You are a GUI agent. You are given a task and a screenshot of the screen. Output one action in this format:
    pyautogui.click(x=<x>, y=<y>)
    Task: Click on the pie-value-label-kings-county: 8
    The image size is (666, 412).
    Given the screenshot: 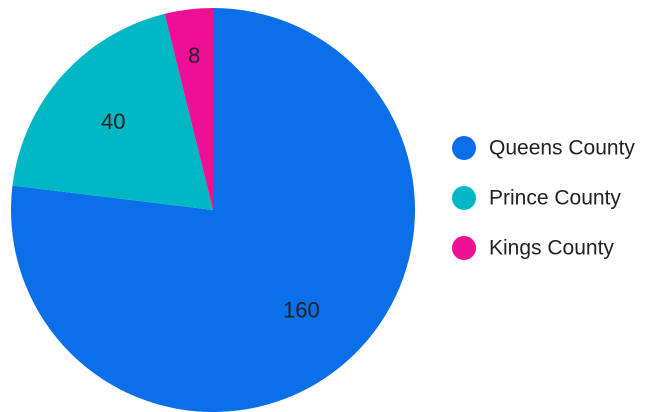 What is the action you would take?
    pyautogui.click(x=194, y=55)
    